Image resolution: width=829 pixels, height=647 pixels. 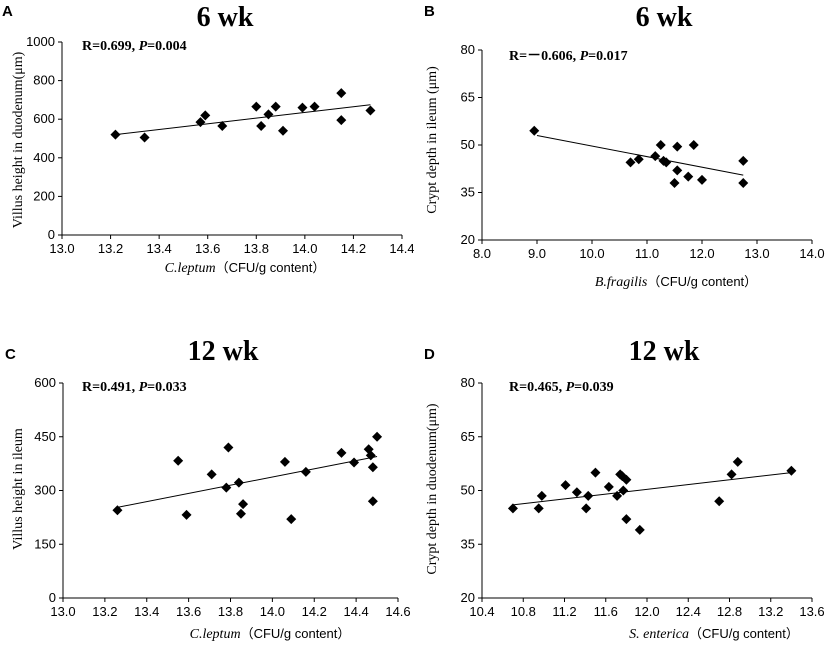 What do you see at coordinates (468, 490) in the screenshot?
I see `y-tick-label: 50` at bounding box center [468, 490].